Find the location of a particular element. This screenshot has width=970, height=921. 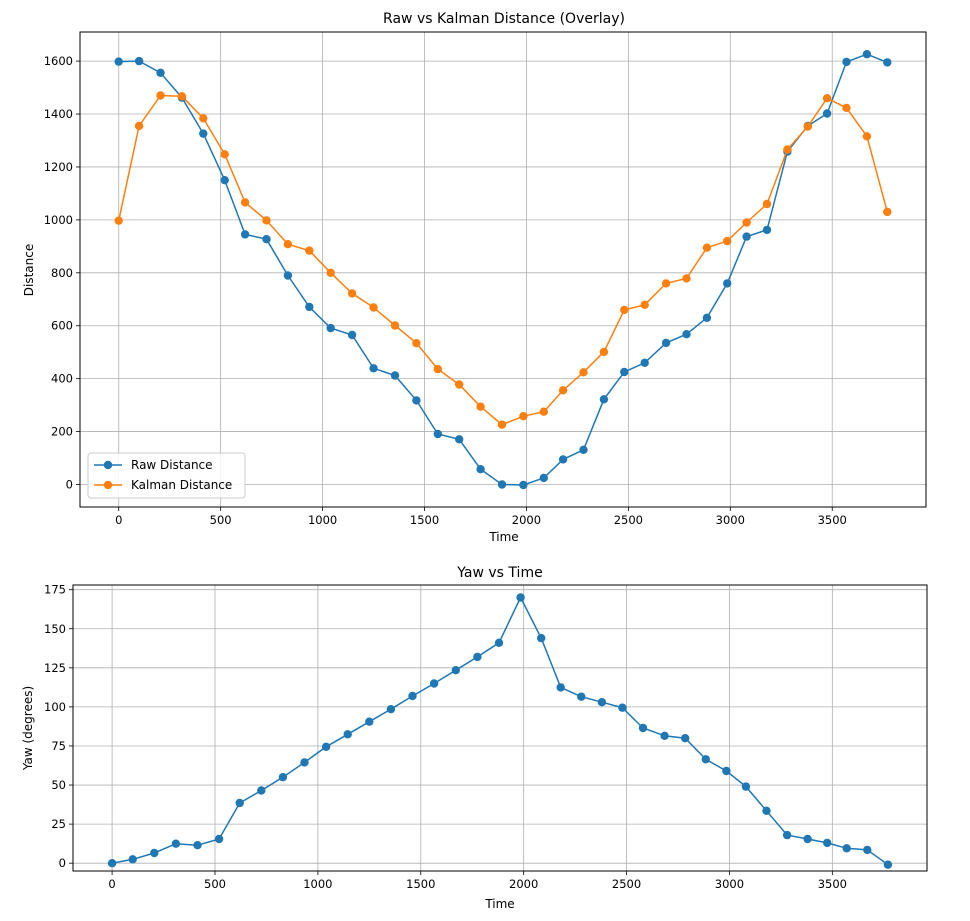

legend-label-raw: Raw Distance is located at coordinates (172, 465).